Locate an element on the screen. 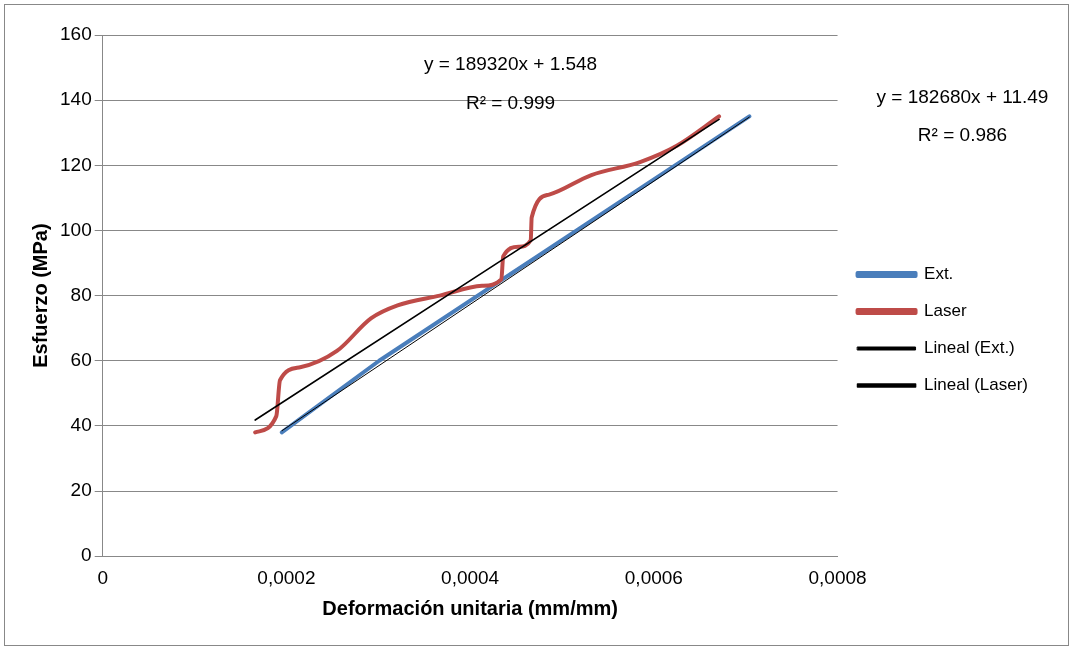 The width and height of the screenshot is (1073, 650). x-tick-label: 0,0008 is located at coordinates (837, 577).